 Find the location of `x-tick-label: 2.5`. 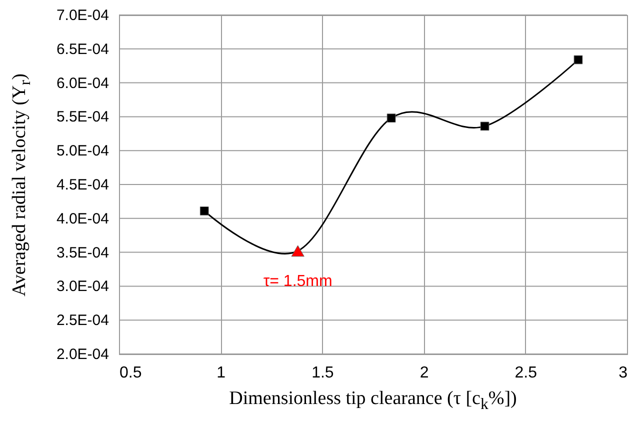

x-tick-label: 2.5 is located at coordinates (526, 373).